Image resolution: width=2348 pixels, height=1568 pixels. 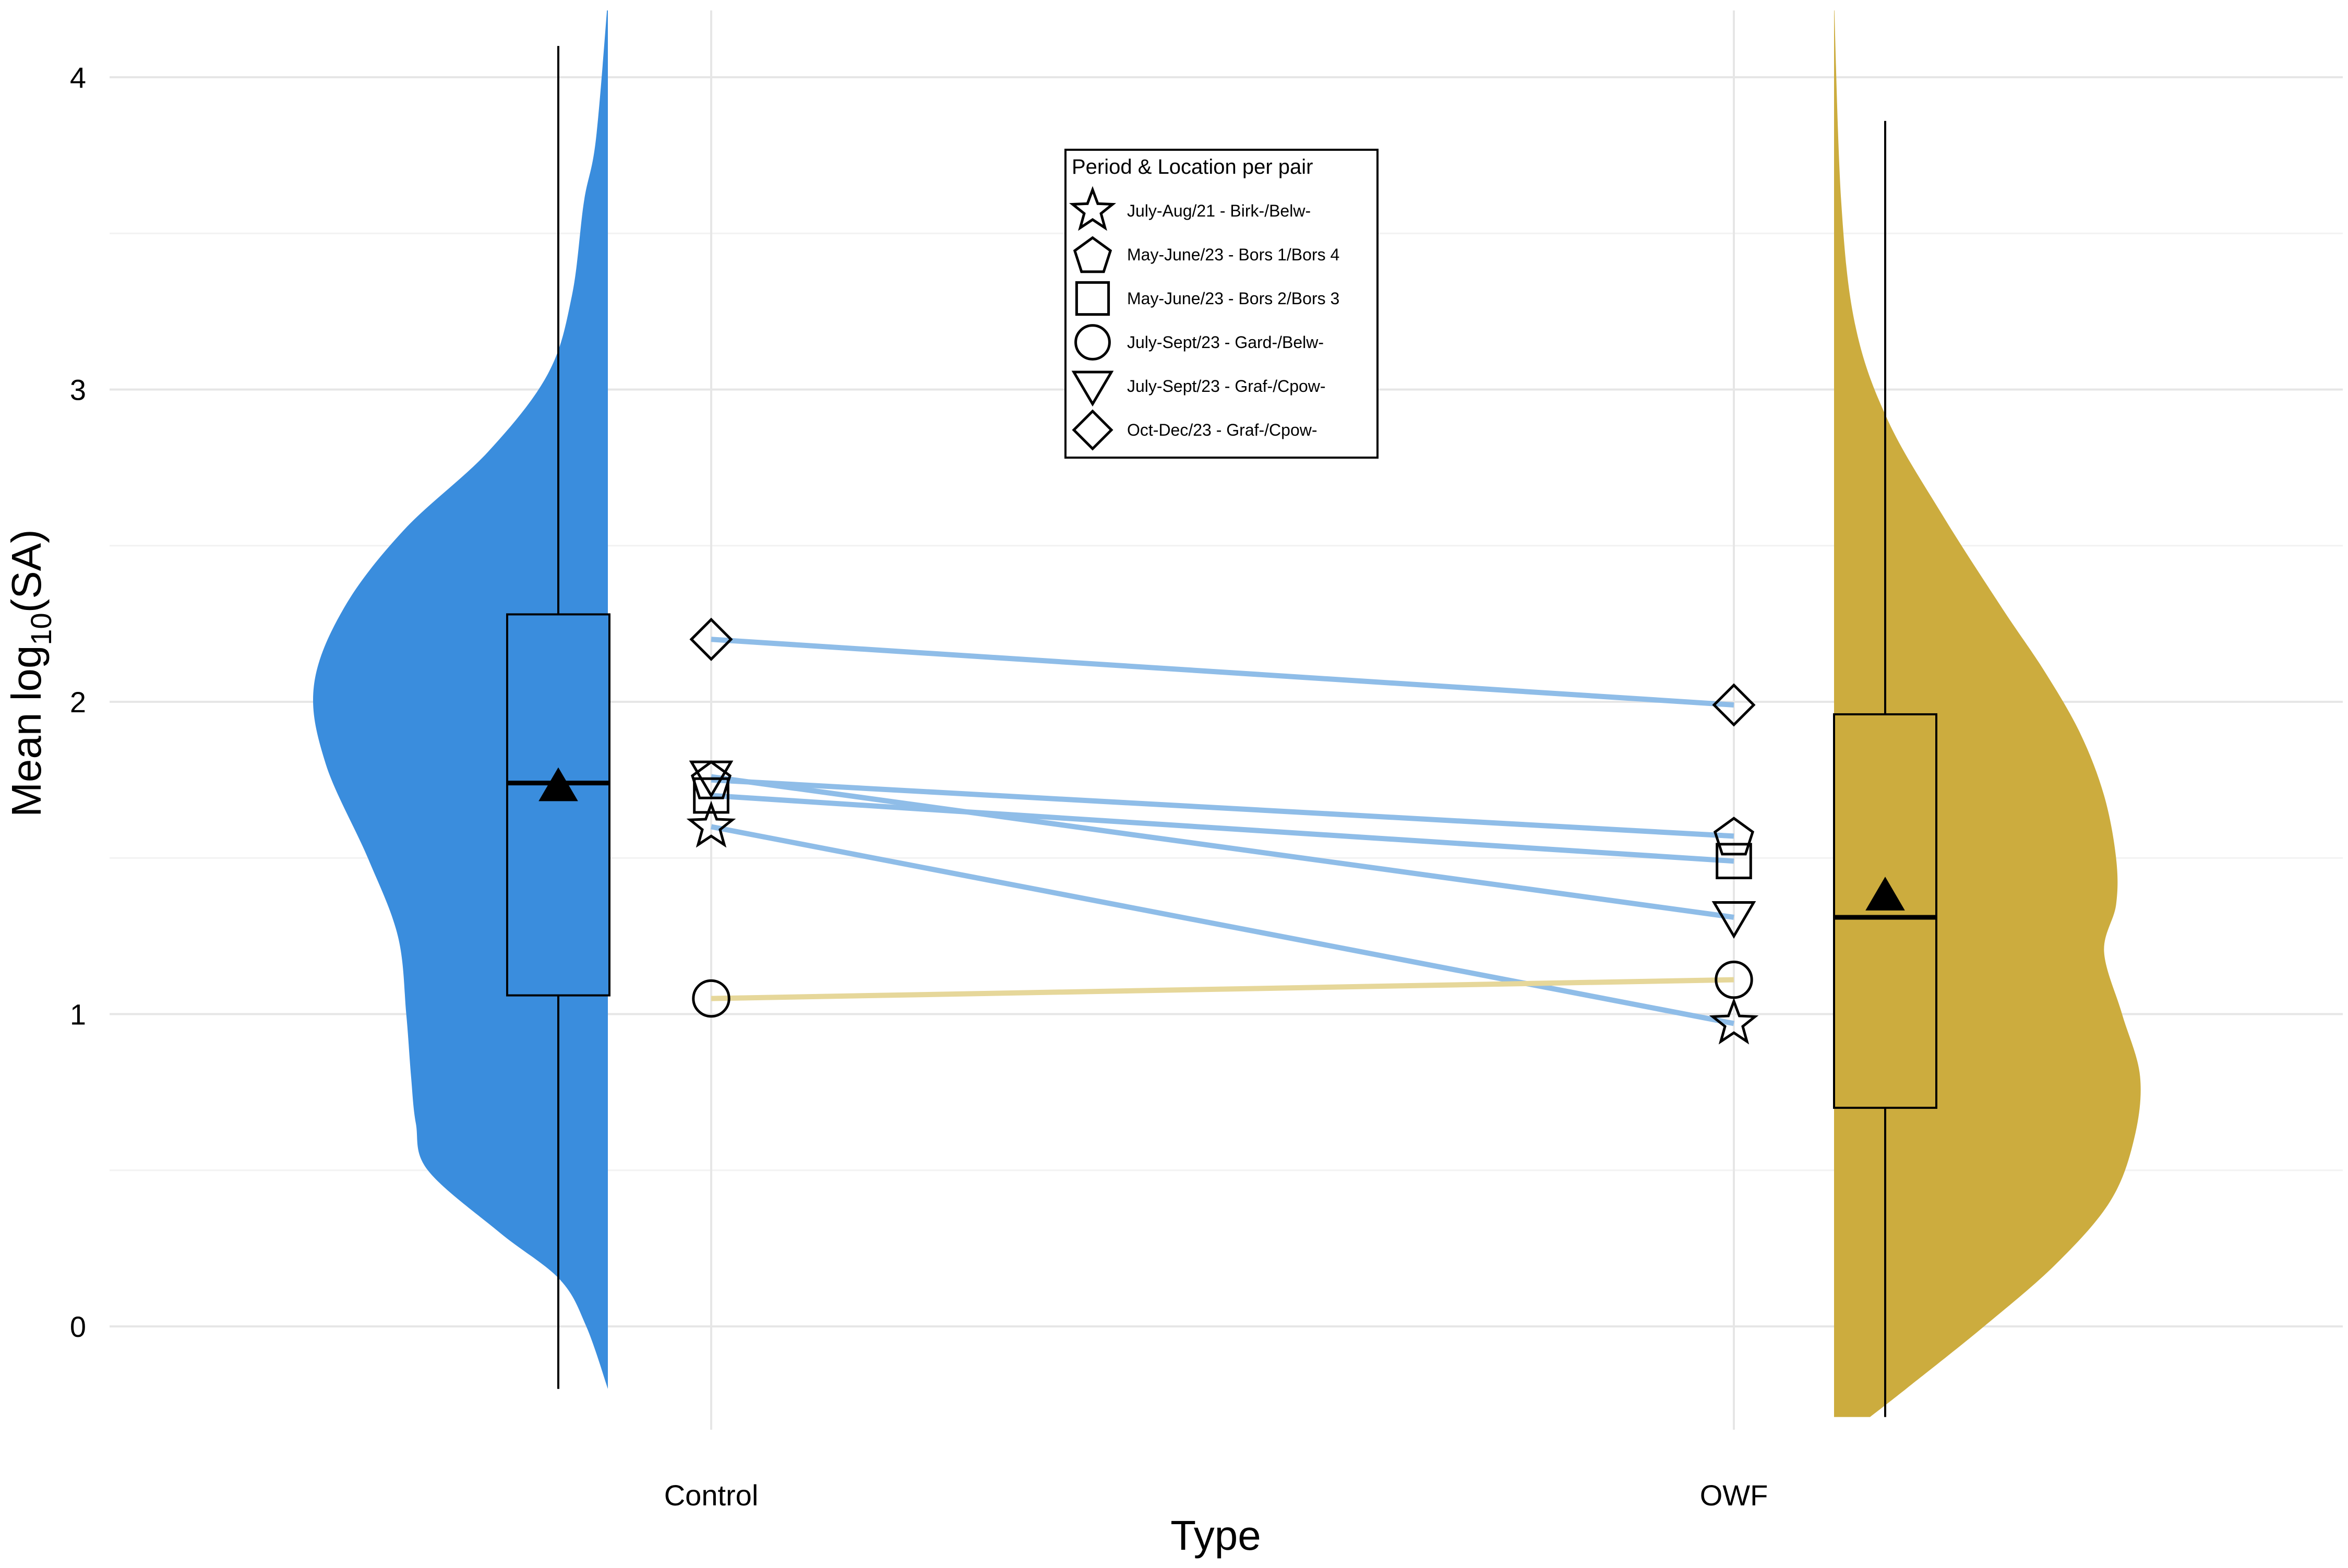 I want to click on paired-points, so click(x=1223, y=831).